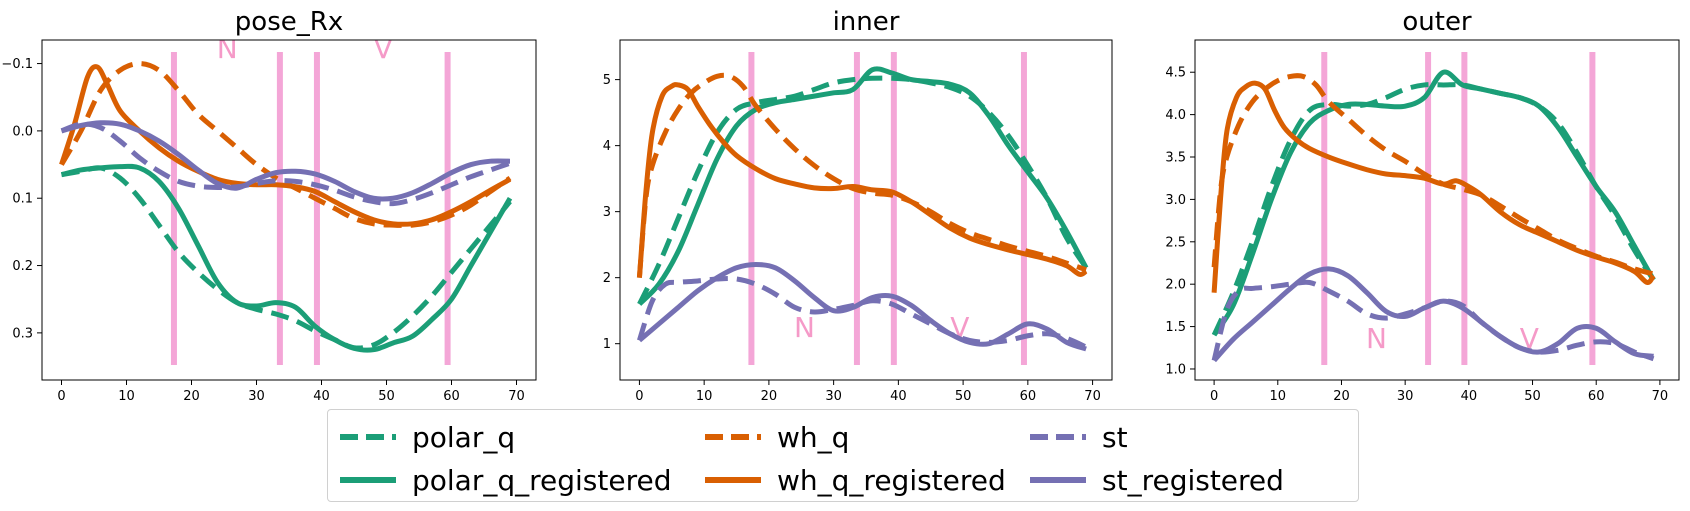  What do you see at coordinates (1175, 242) in the screenshot?
I see `y-tick-label: 2.5` at bounding box center [1175, 242].